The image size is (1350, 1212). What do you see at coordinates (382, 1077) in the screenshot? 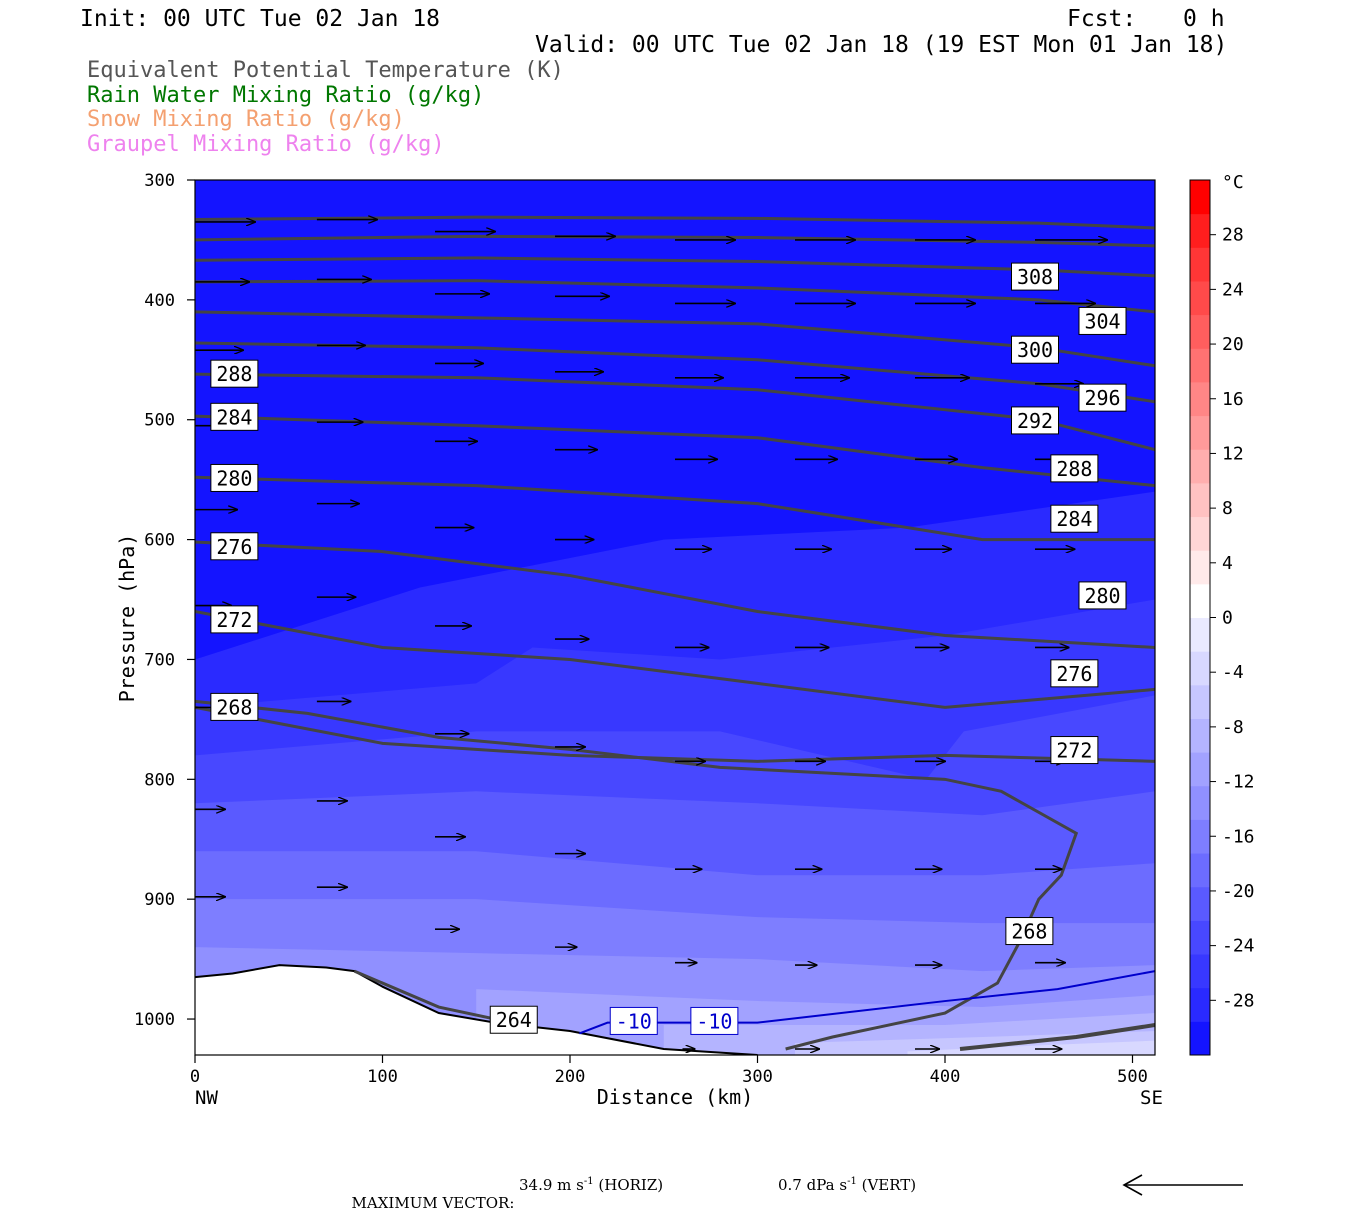
I see `x-tick-label: 100` at bounding box center [382, 1077].